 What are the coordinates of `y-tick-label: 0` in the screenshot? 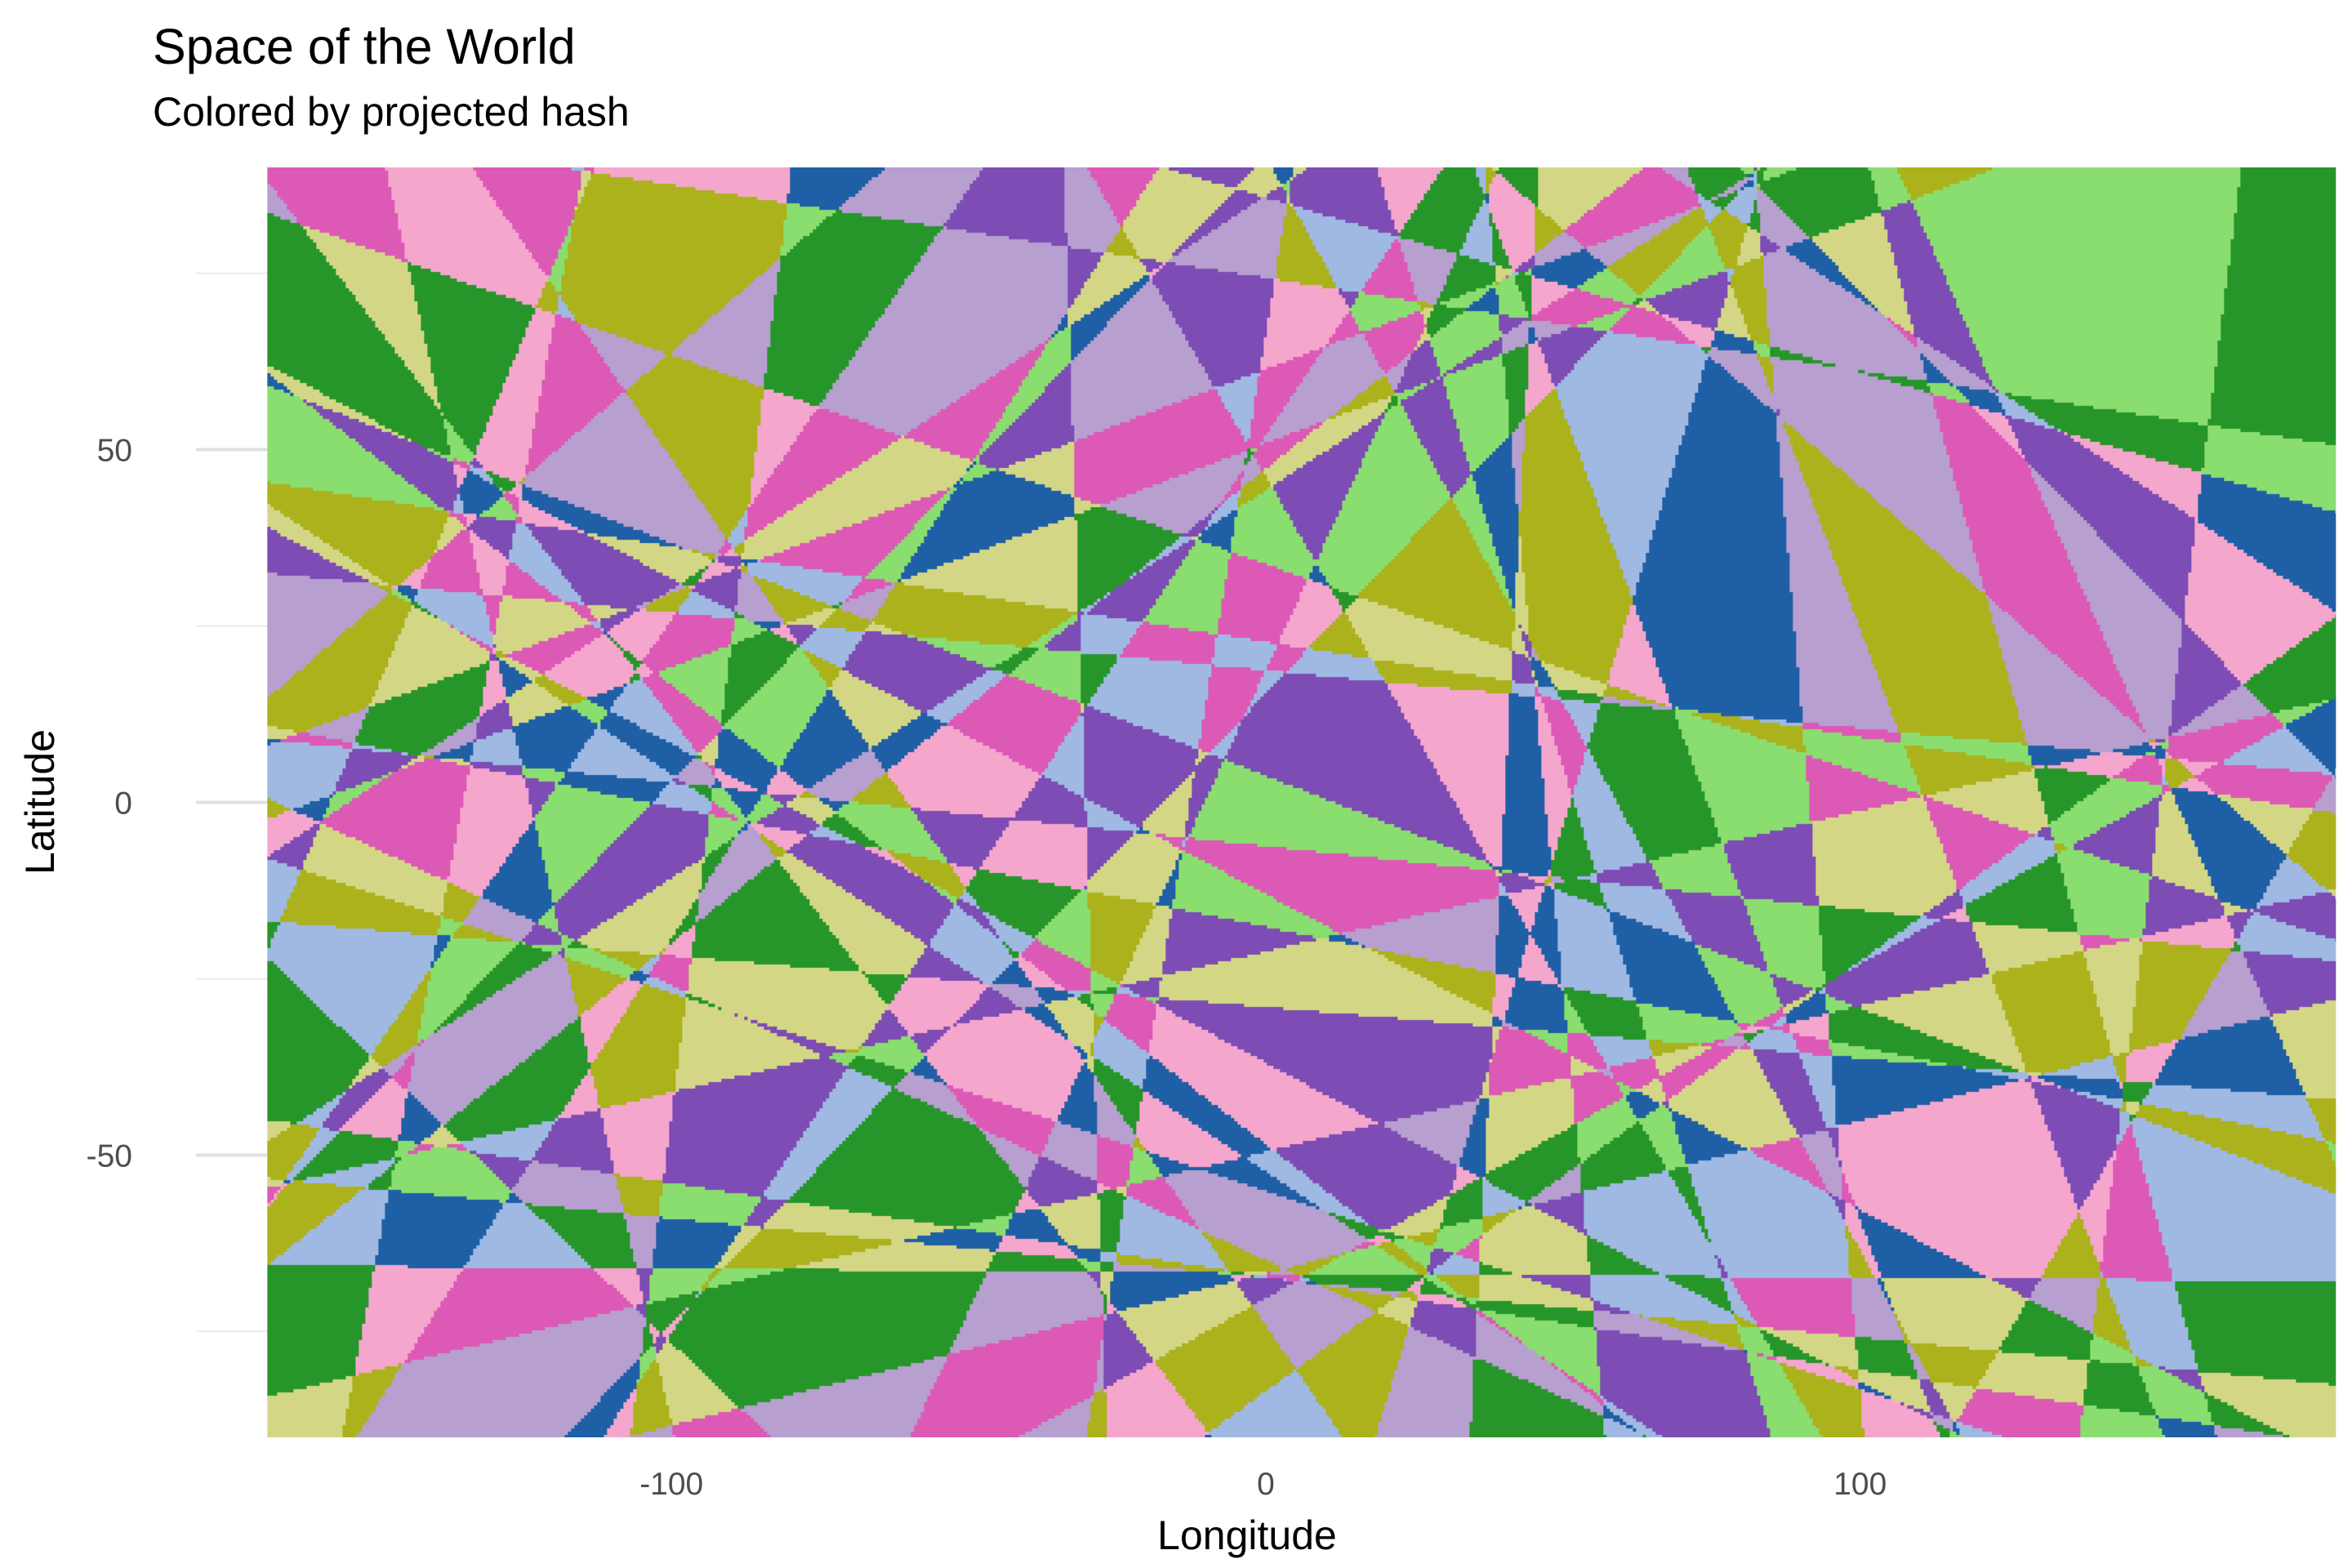 It's located at (123, 804).